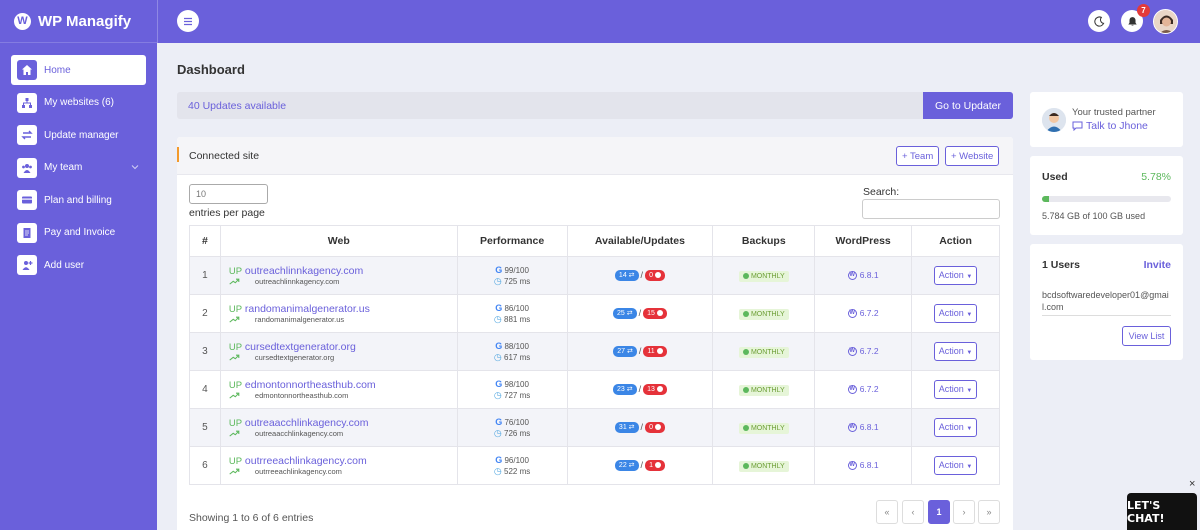  I want to click on response-time: 522 ms, so click(517, 471).